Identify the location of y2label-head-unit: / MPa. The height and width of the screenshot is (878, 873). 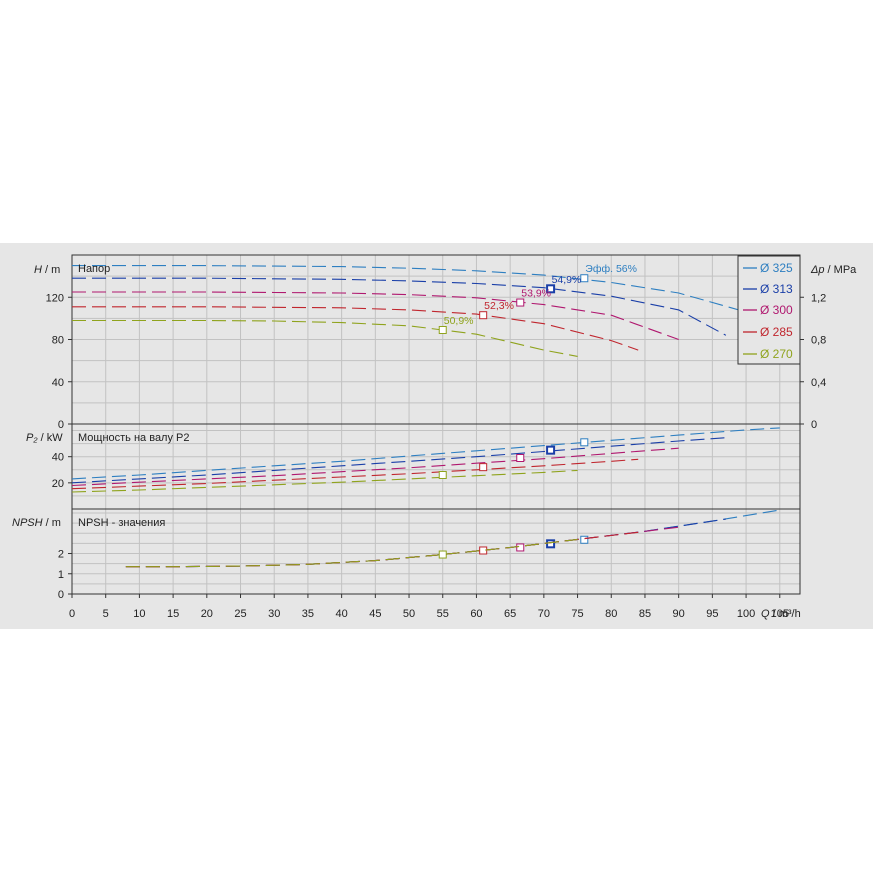
(841, 270).